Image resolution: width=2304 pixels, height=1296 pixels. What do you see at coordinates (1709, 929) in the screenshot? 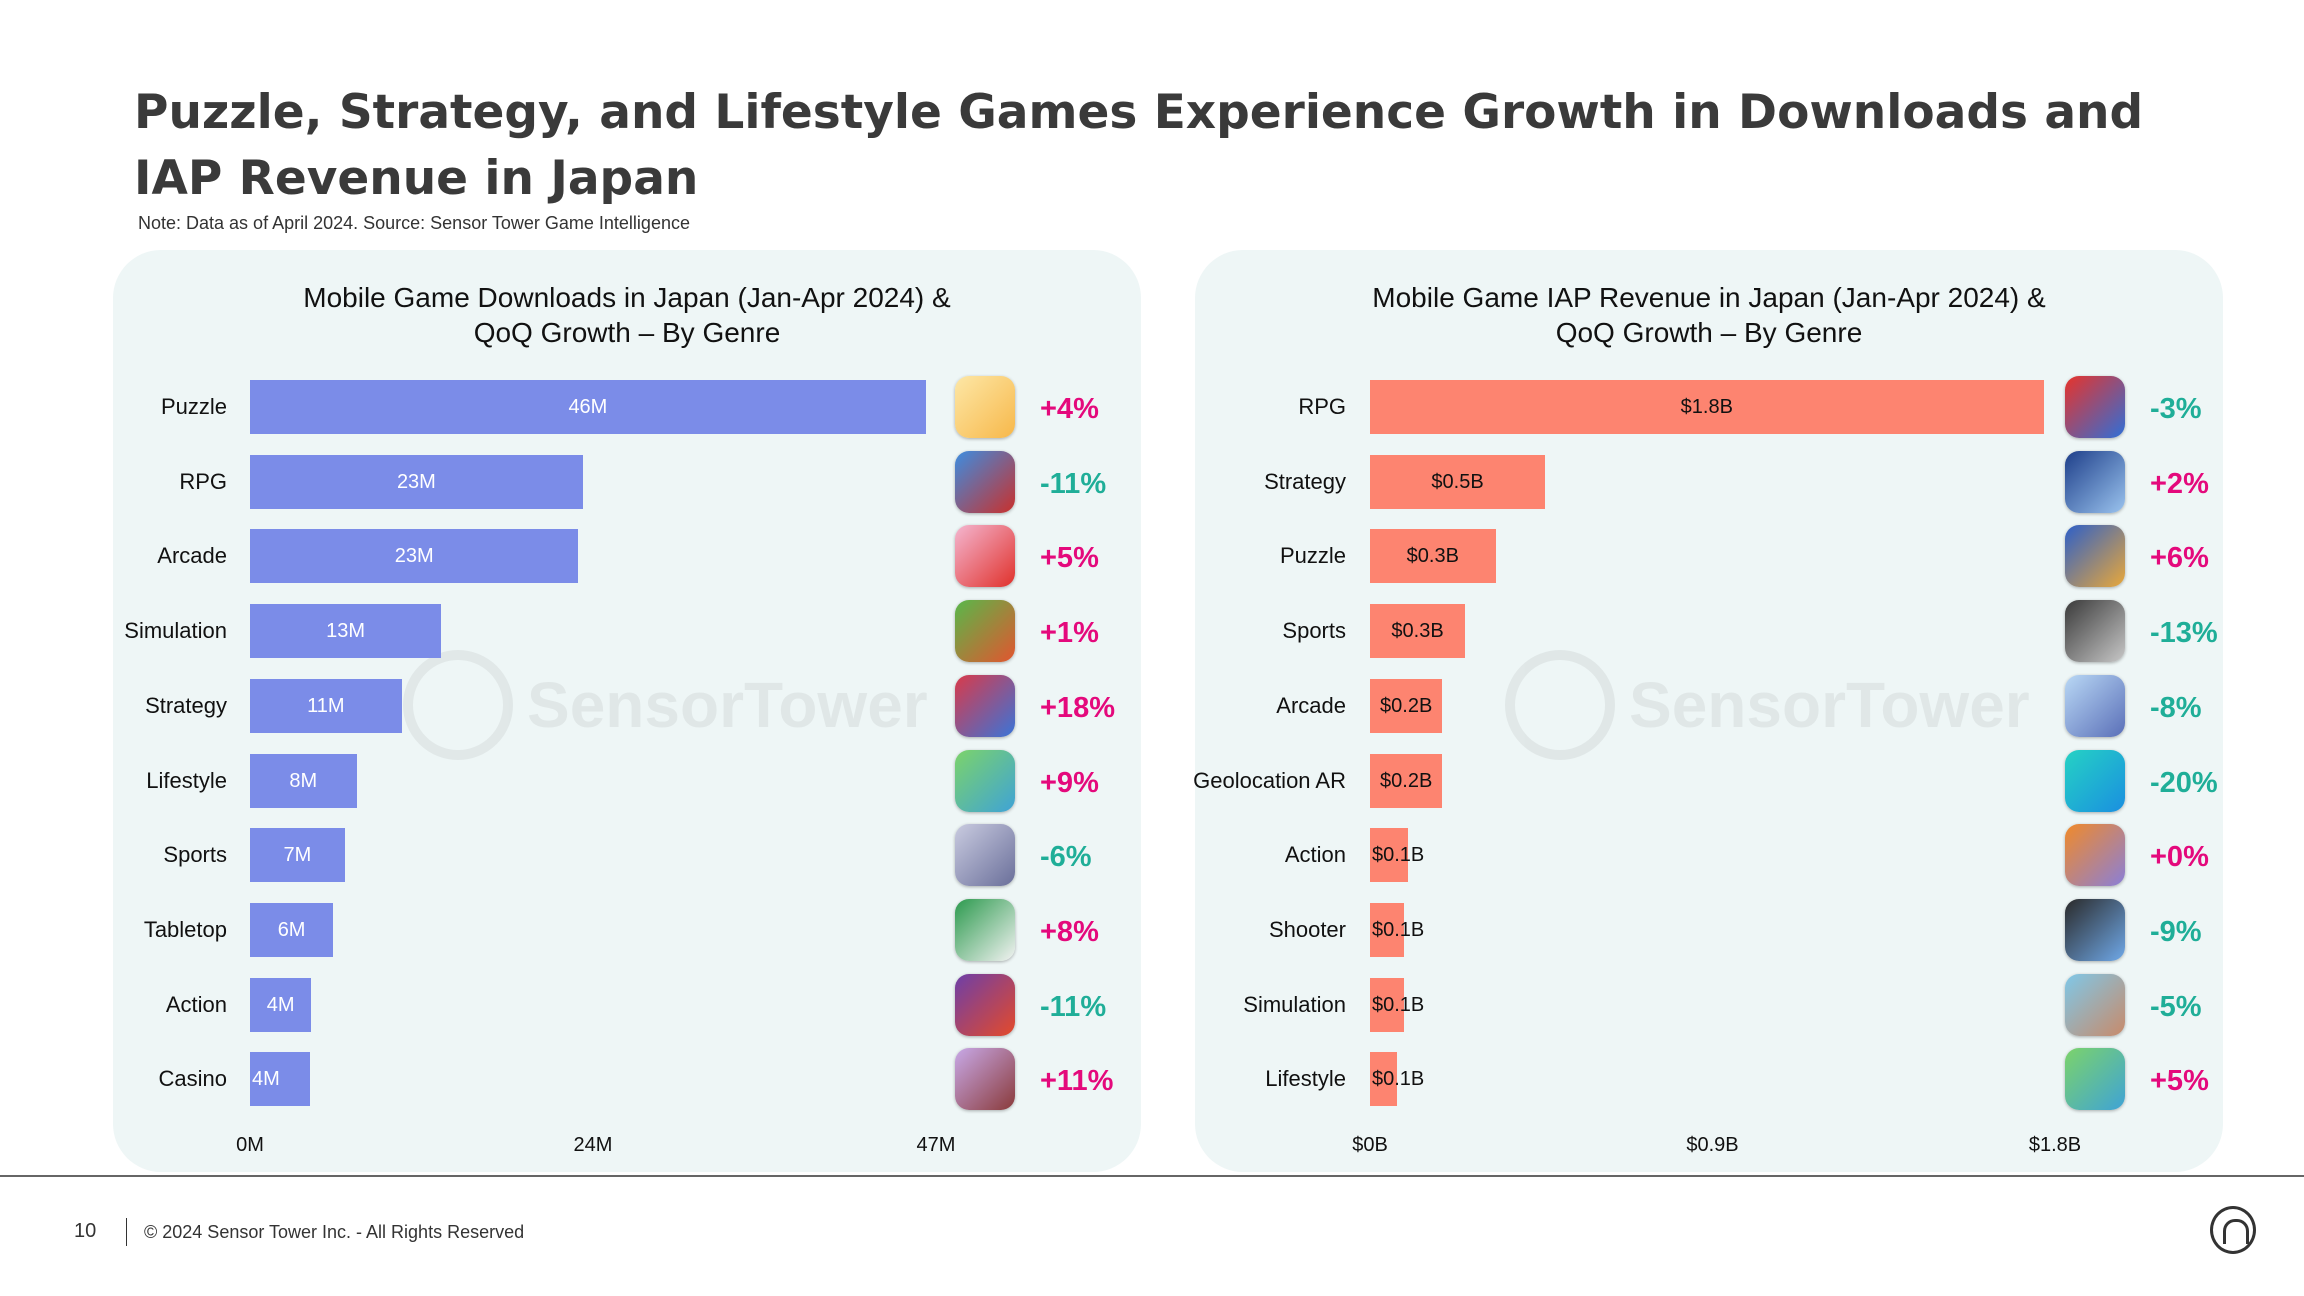
I see `revenue-row: Shooter $0.1B -9%` at bounding box center [1709, 929].